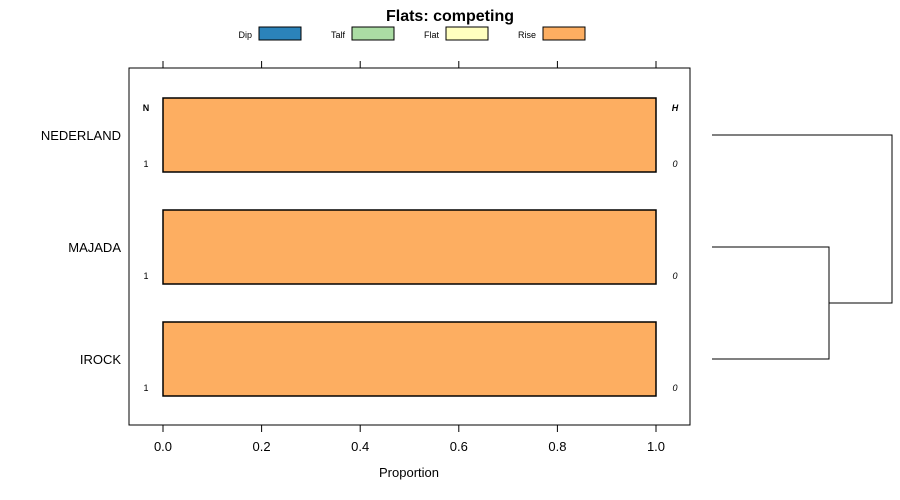  Describe the element at coordinates (245, 35) in the screenshot. I see `legend-label: Dip` at that location.